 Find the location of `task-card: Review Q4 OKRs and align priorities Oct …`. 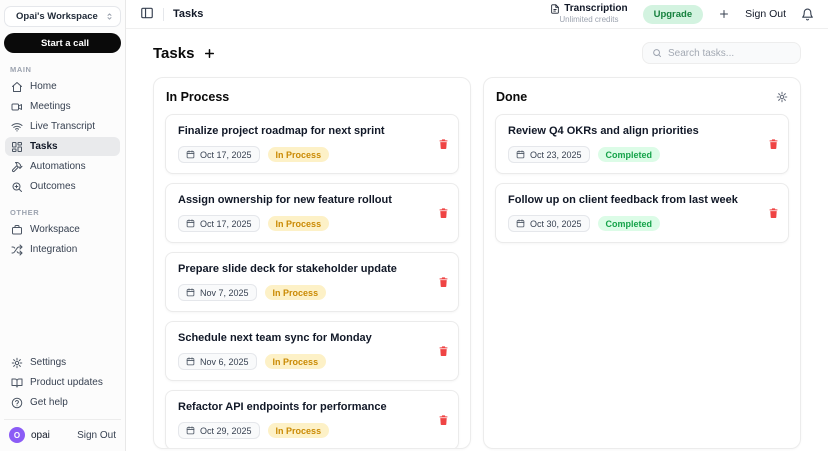

task-card: Review Q4 OKRs and align priorities Oct … is located at coordinates (642, 144).